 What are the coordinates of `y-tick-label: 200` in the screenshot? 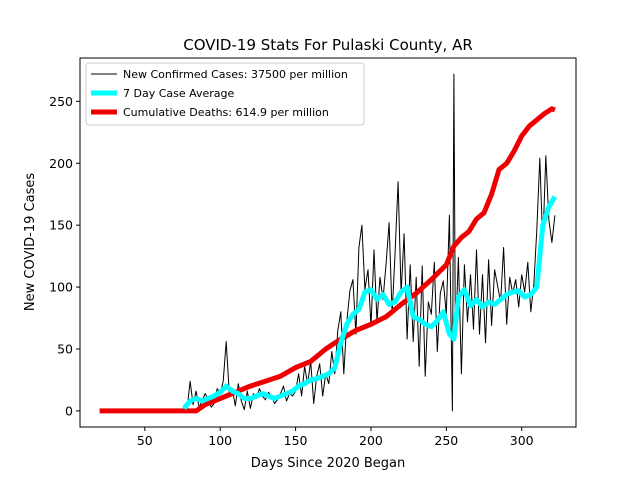 It's located at (61, 163).